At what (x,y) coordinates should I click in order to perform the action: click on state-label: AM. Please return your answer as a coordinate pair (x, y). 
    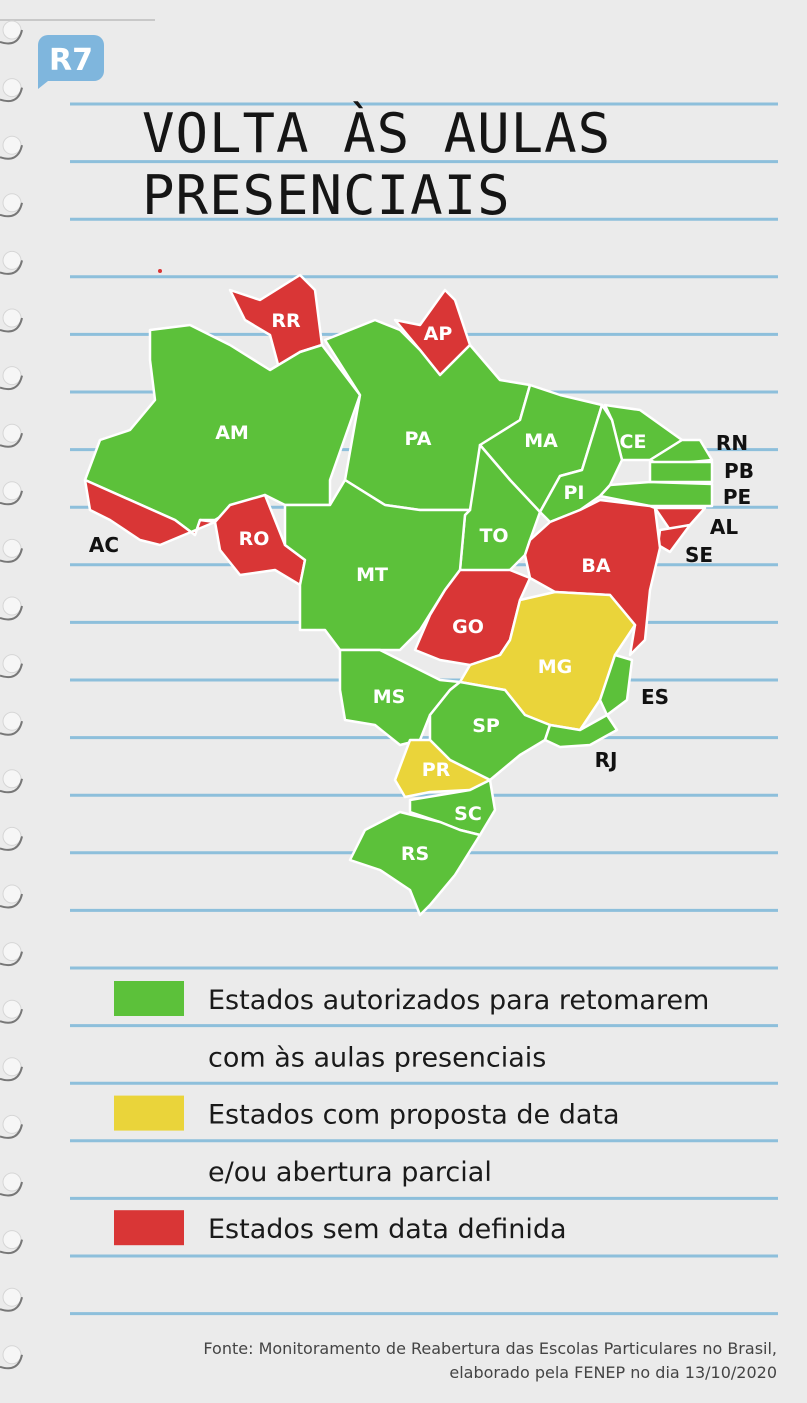
    Looking at the image, I should click on (232, 433).